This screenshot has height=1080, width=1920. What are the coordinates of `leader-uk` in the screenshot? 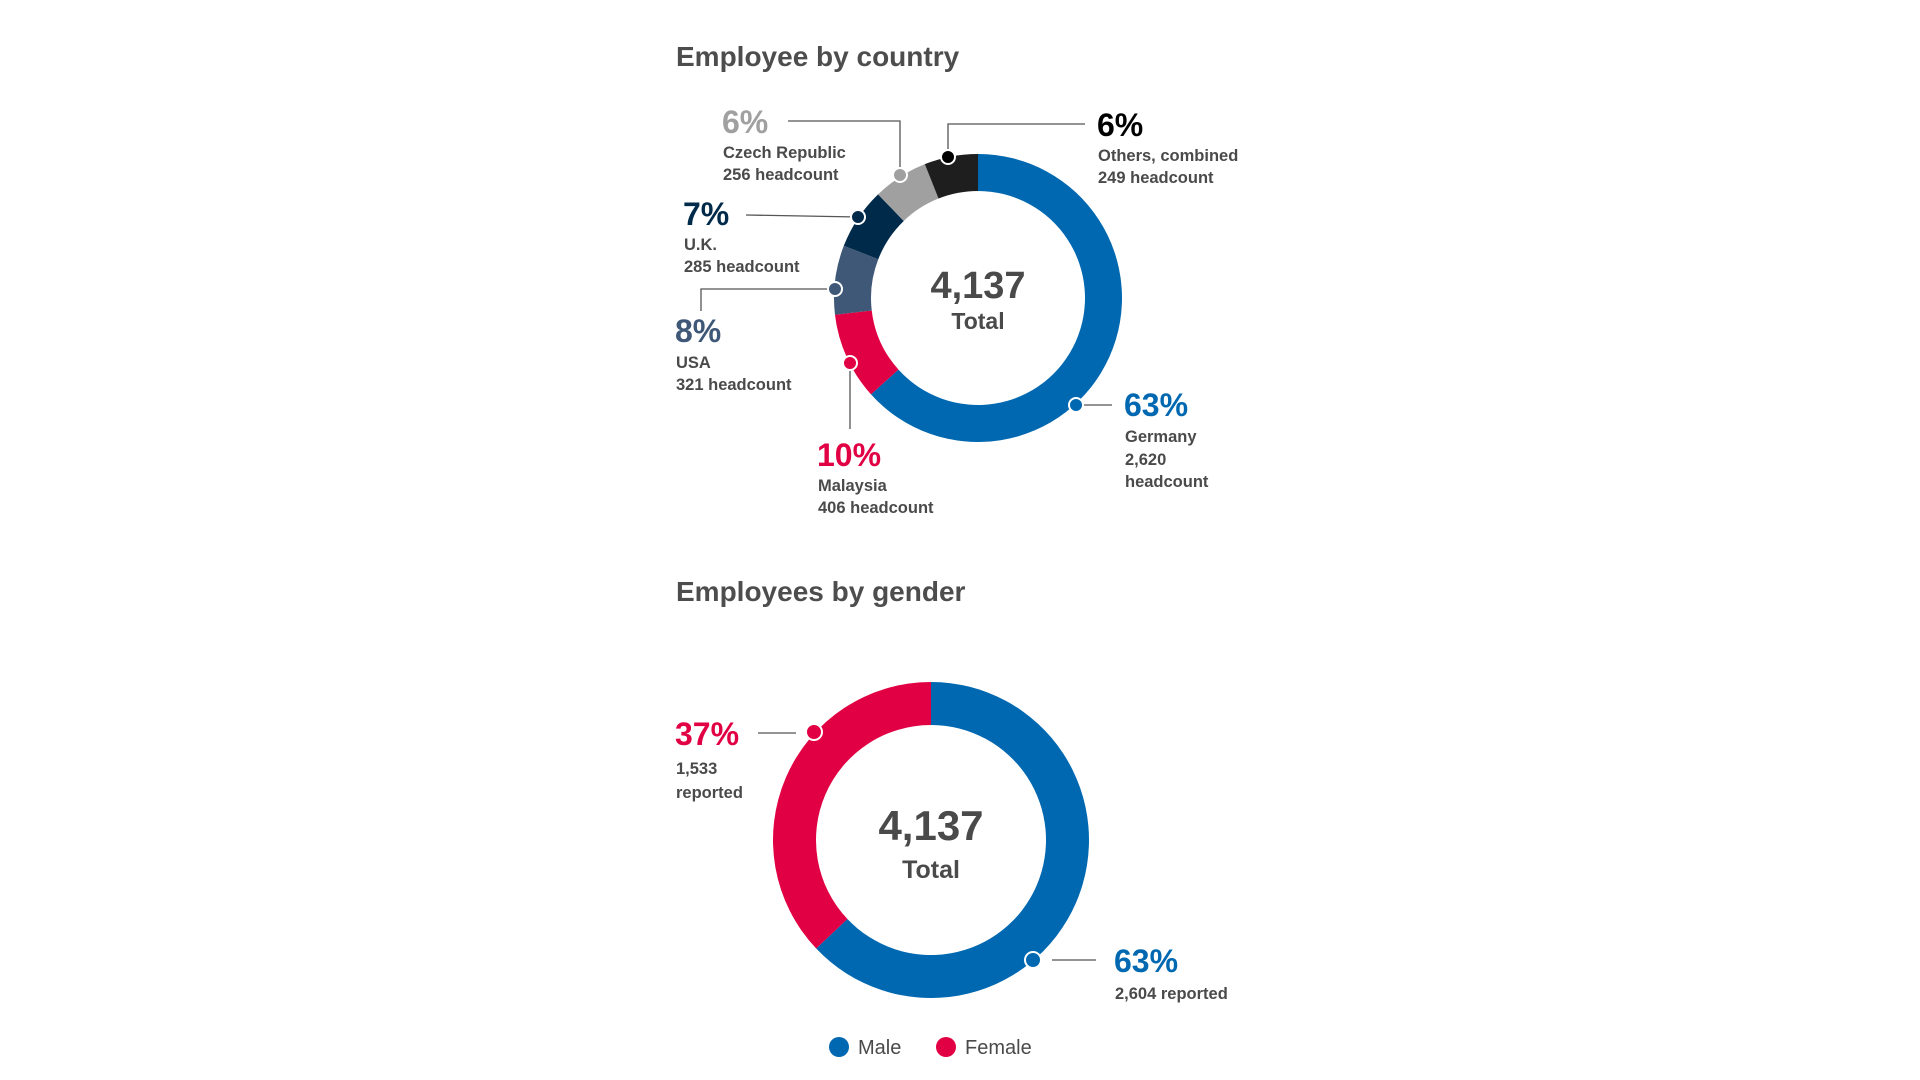 It's located at (802, 216).